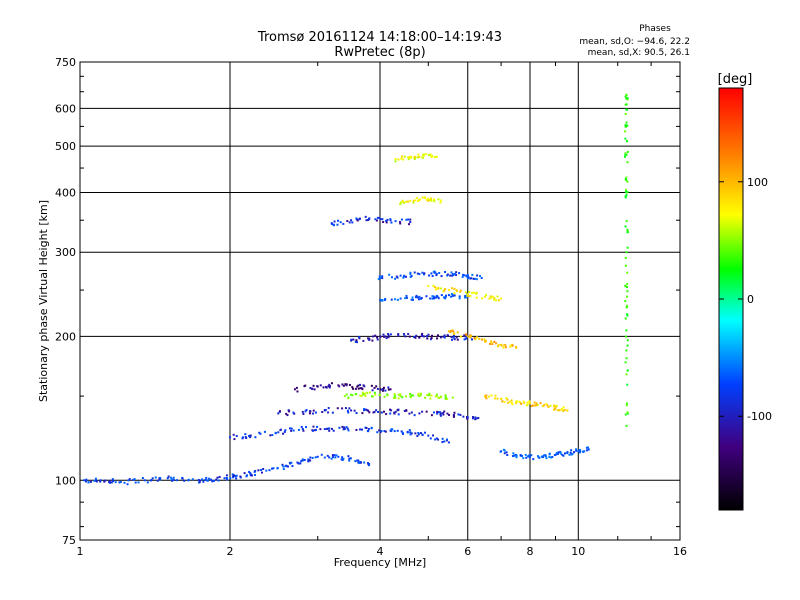 The width and height of the screenshot is (800, 600). What do you see at coordinates (750, 299) in the screenshot?
I see `colorbar-tick-label: 0` at bounding box center [750, 299].